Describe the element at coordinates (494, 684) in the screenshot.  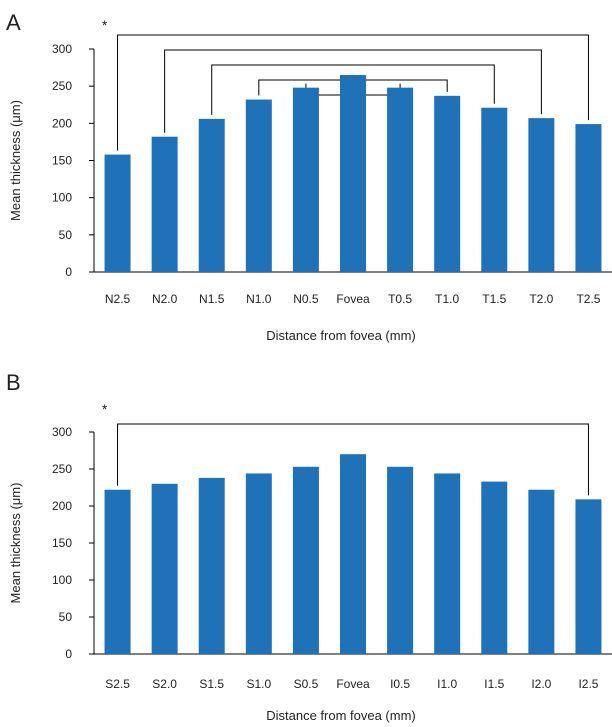
I see `x-tick-label: I1.5` at that location.